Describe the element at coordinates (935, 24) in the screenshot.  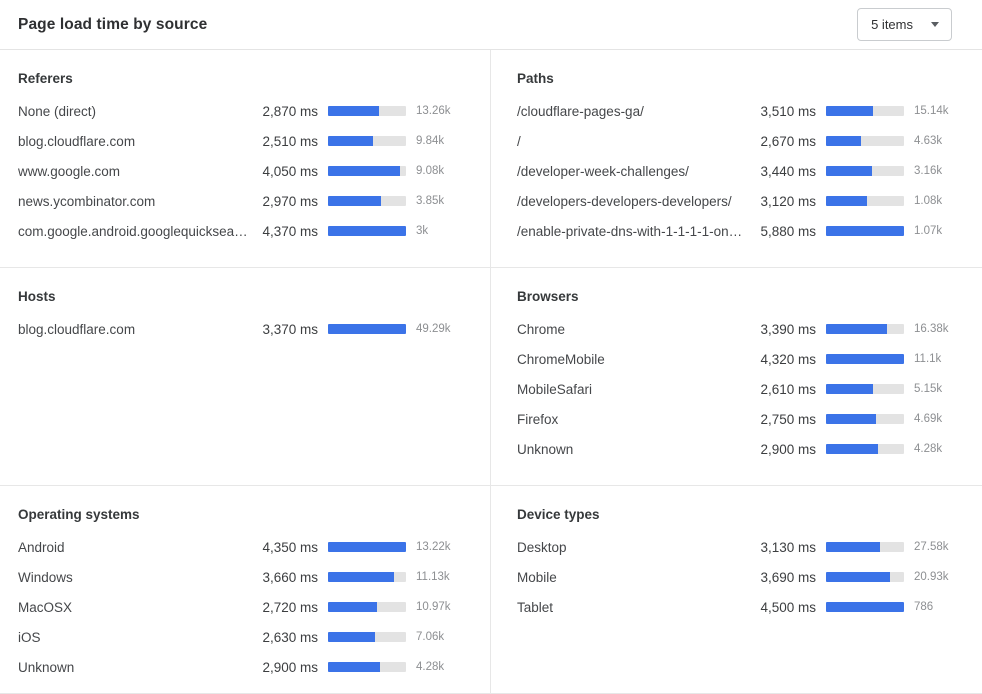
I see `chevron-down-icon` at that location.